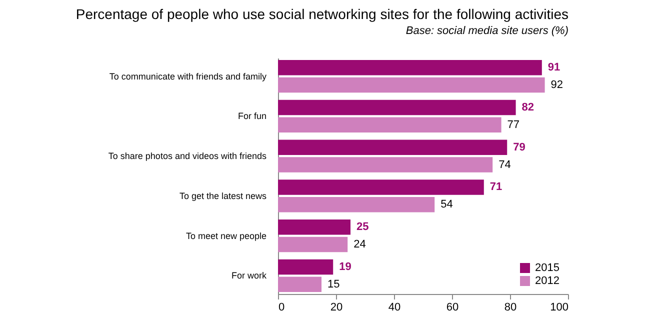 The image size is (651, 333). Describe the element at coordinates (252, 116) in the screenshot. I see `y-tick-label: For fun` at that location.